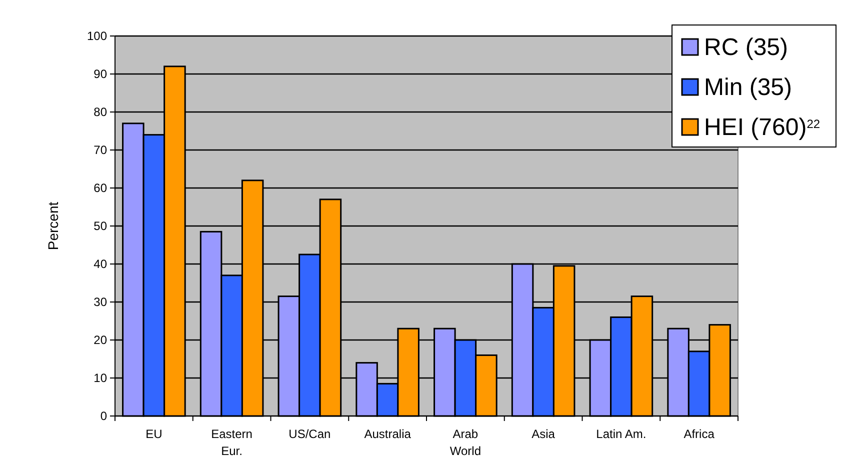 The width and height of the screenshot is (845, 457). I want to click on x-tick-label: US/Can, so click(309, 434).